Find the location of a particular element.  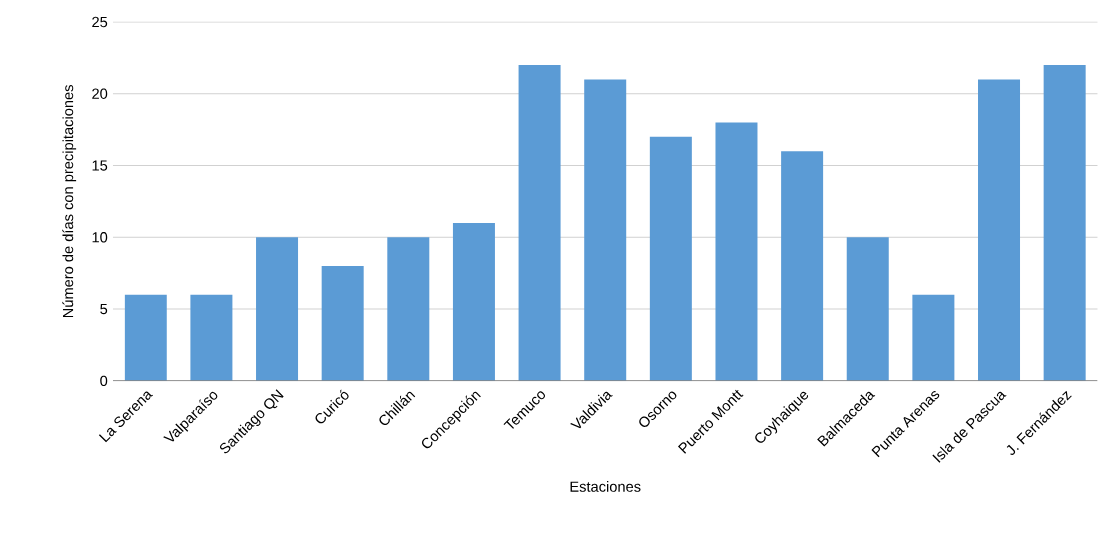

y-tick-label: 15 is located at coordinates (100, 165).